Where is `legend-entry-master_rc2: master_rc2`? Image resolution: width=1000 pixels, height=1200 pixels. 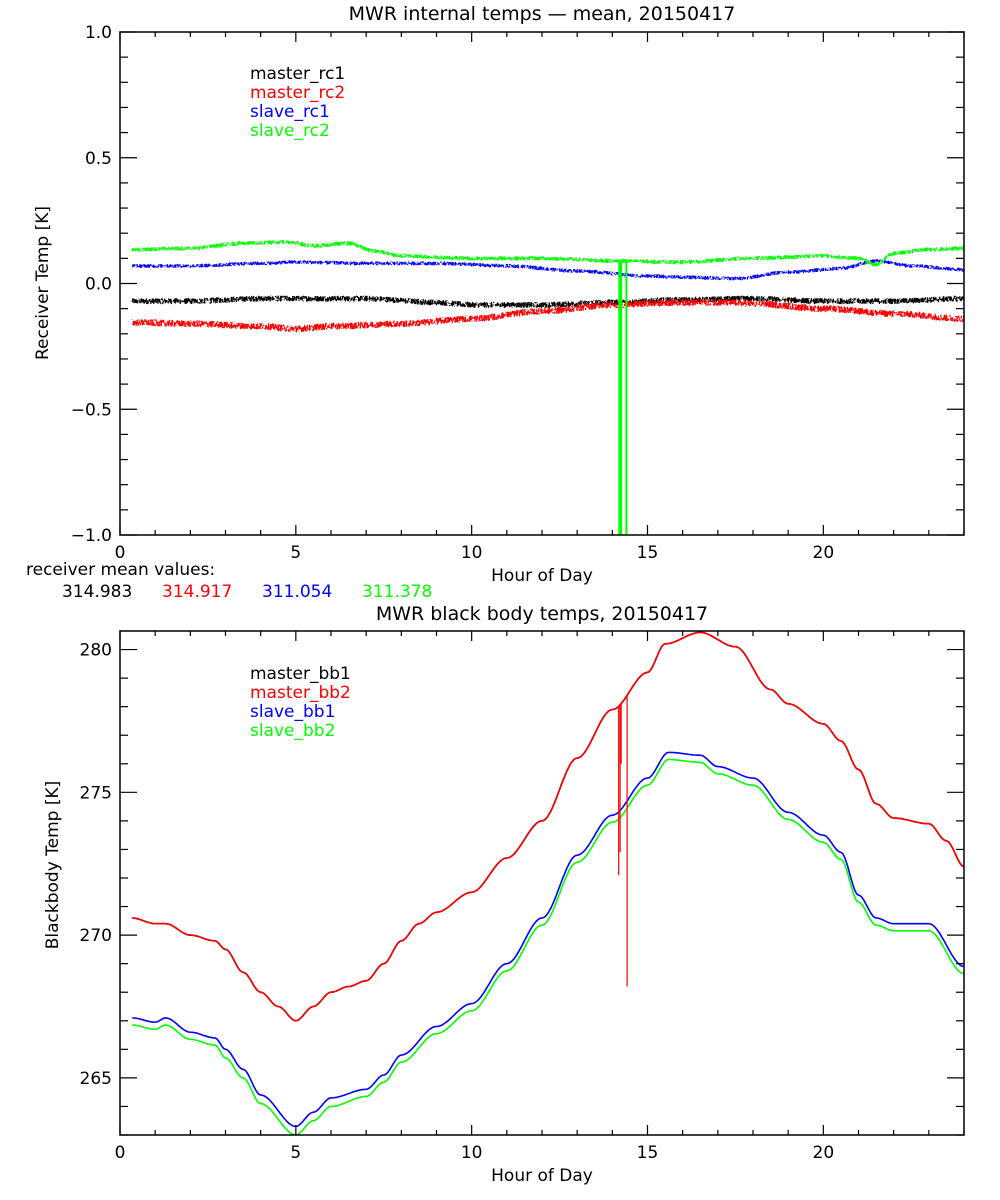
legend-entry-master_rc2: master_rc2 is located at coordinates (297, 93).